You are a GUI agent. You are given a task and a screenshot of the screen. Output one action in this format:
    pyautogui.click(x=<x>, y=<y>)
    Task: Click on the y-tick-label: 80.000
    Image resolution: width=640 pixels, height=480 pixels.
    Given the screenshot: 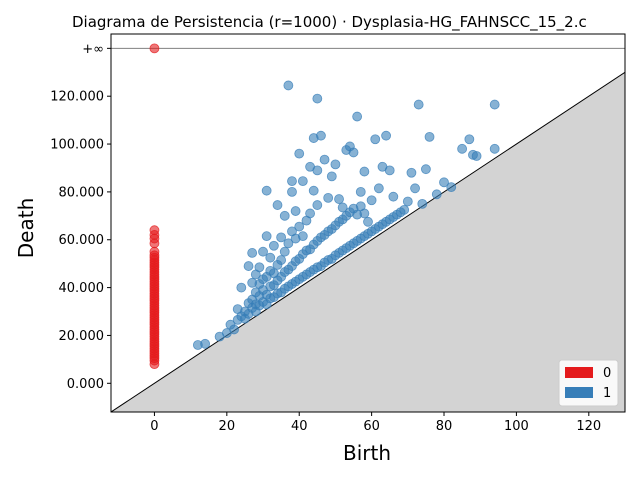 What is the action you would take?
    pyautogui.click(x=82, y=192)
    